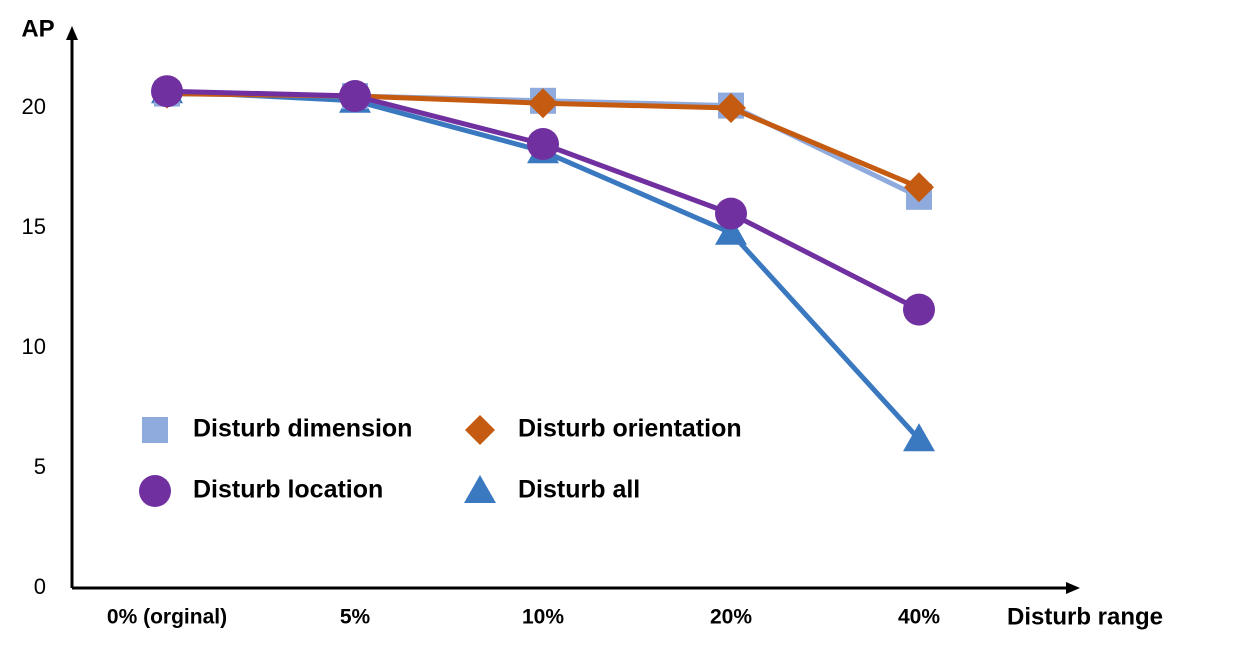 This screenshot has width=1254, height=652. Describe the element at coordinates (302, 429) in the screenshot. I see `legend-label: Disturb dimension` at that location.